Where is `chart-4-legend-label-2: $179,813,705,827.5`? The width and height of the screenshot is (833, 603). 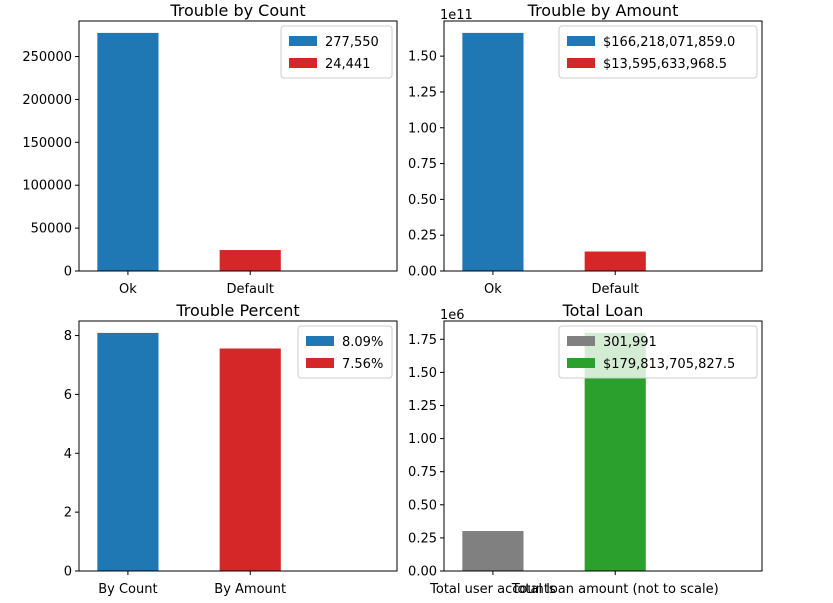 chart-4-legend-label-2: $179,813,705,827.5 is located at coordinates (669, 364).